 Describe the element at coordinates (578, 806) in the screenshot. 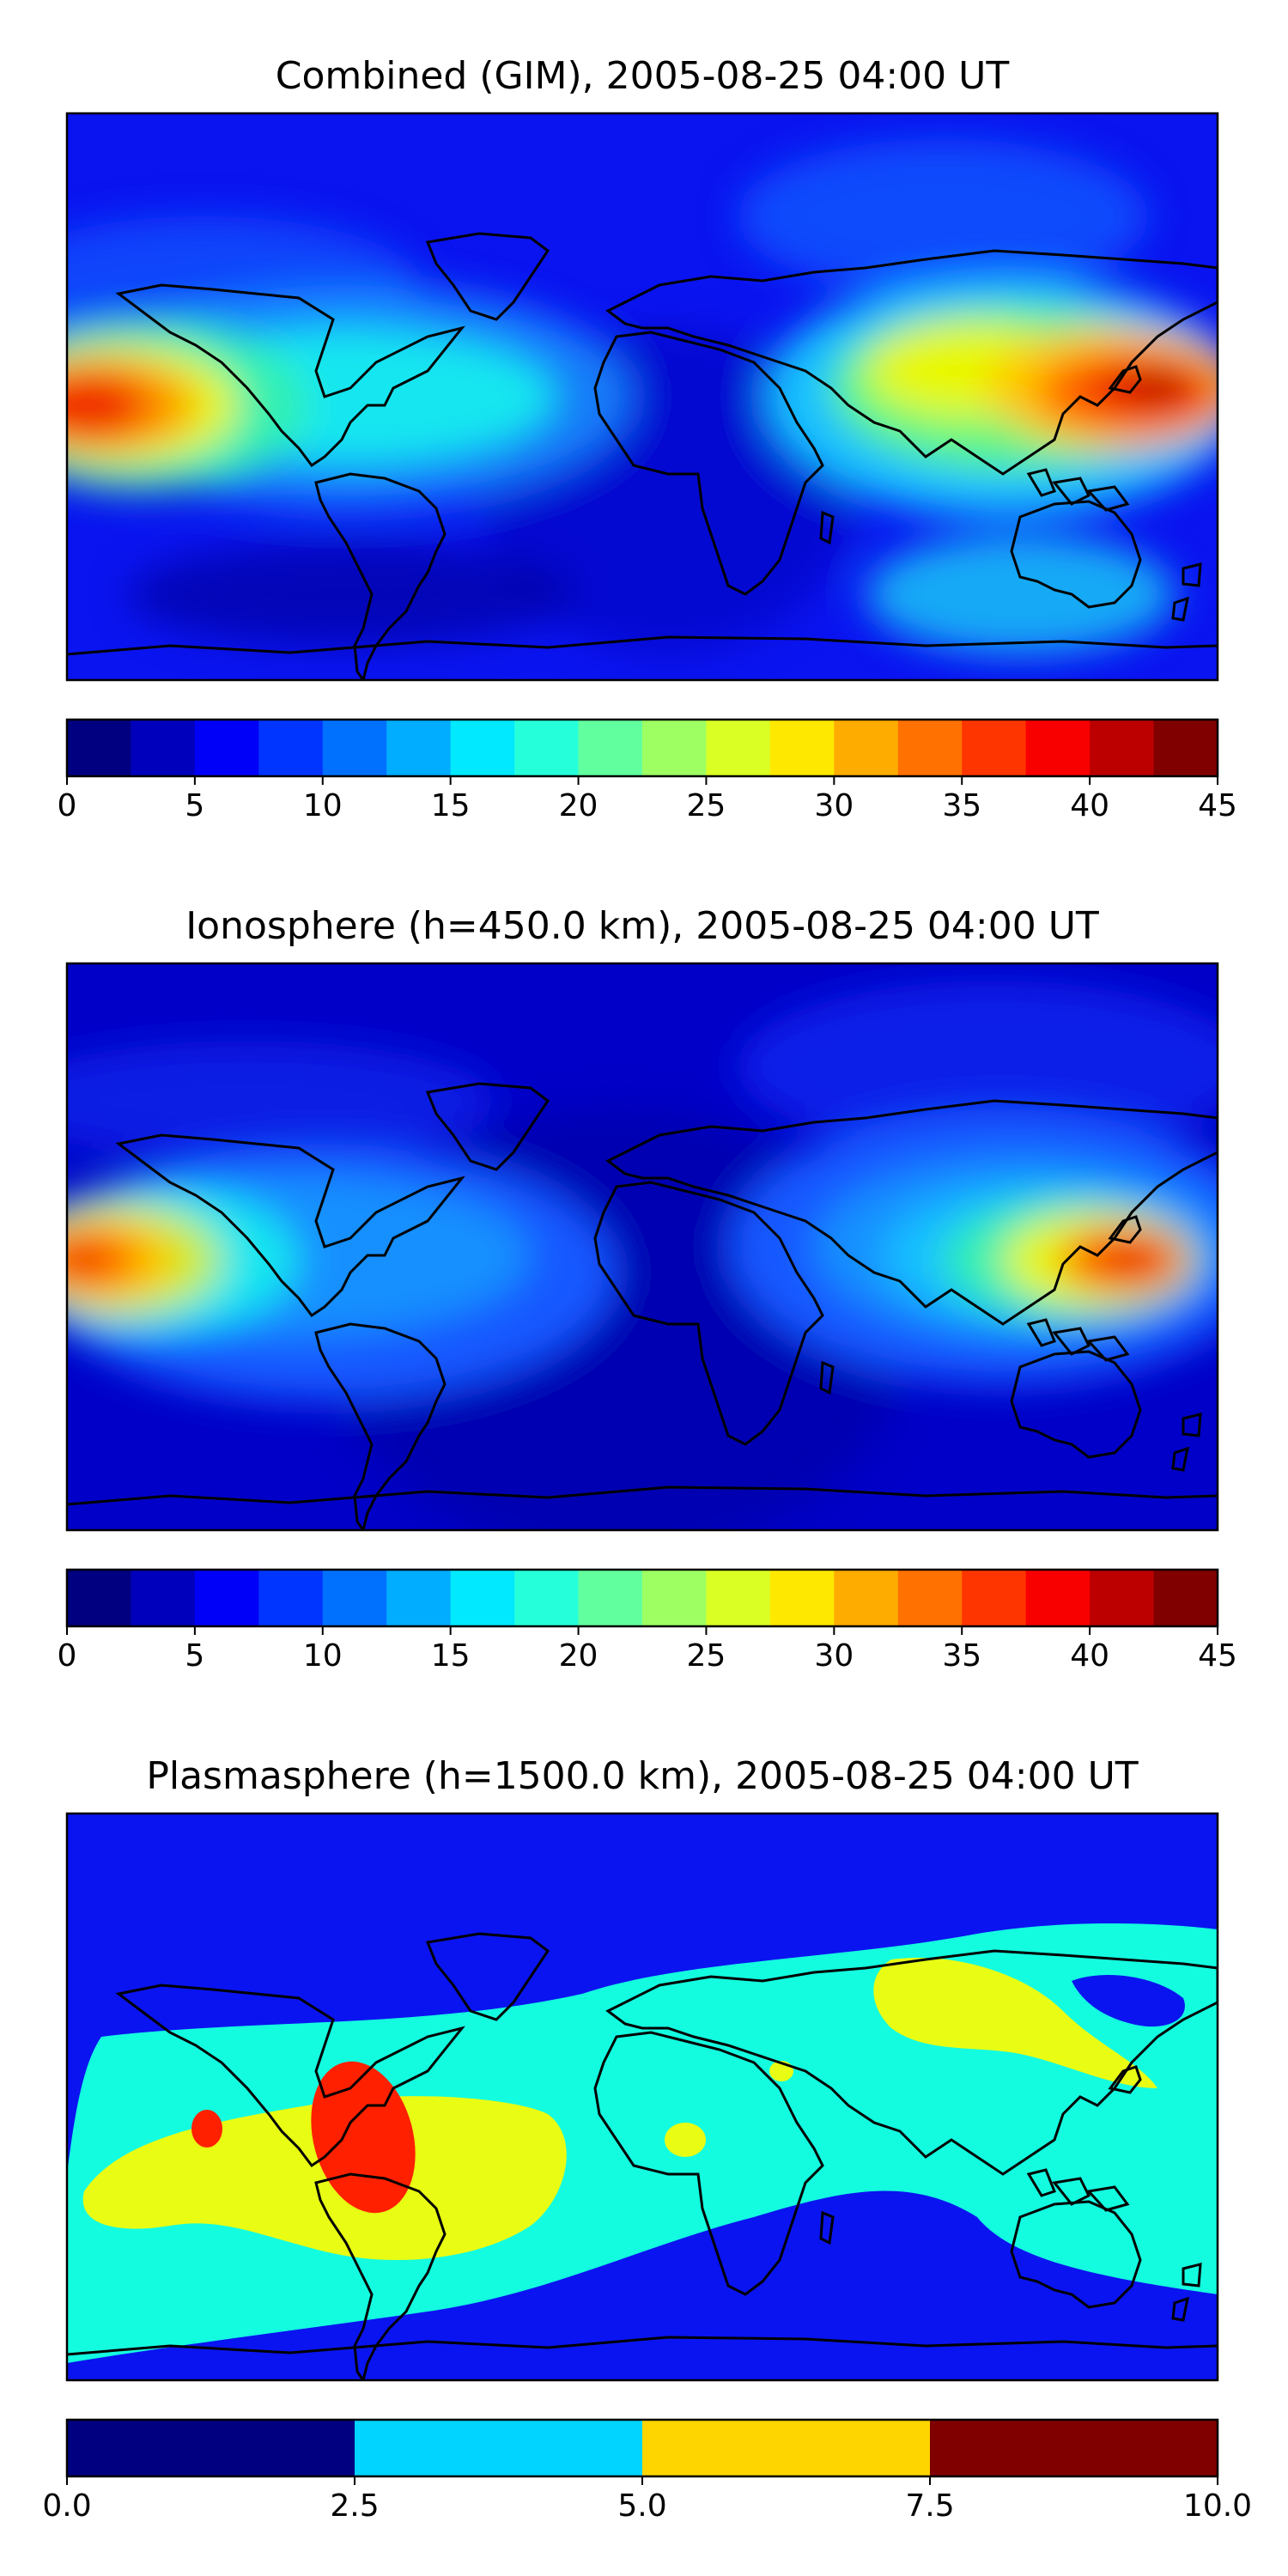

I see `colorbar-1-tick-label: 20` at that location.